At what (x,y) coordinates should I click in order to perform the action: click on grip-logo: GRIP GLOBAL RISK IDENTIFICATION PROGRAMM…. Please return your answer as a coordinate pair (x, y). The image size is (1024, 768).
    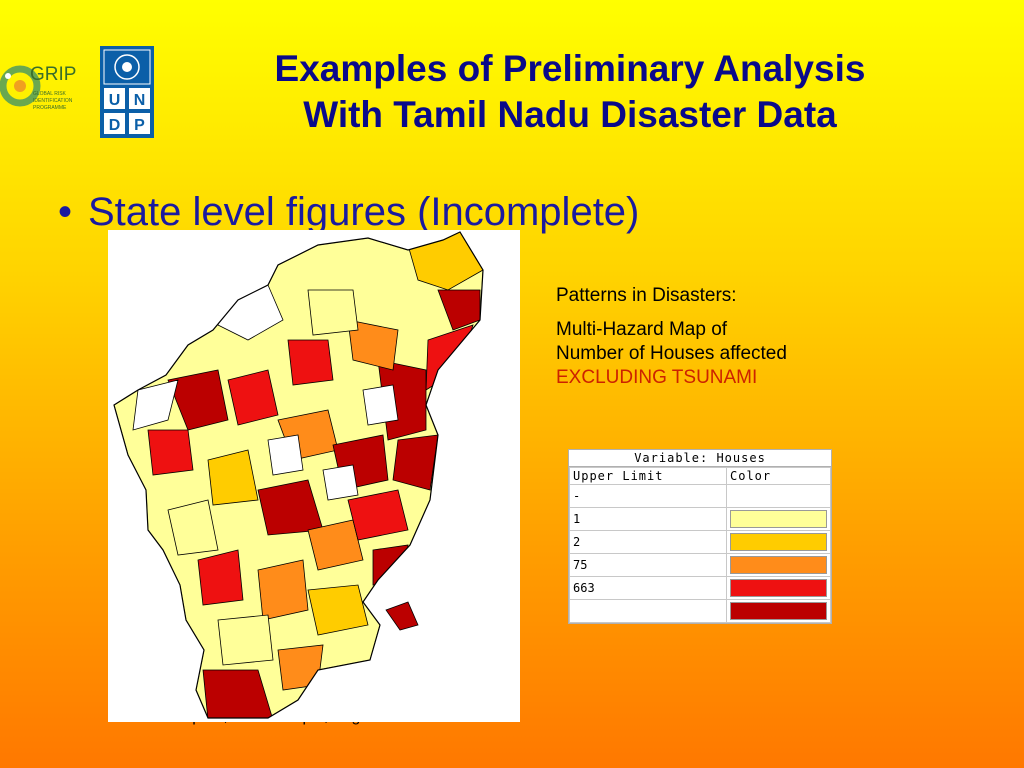
    Looking at the image, I should click on (38, 87).